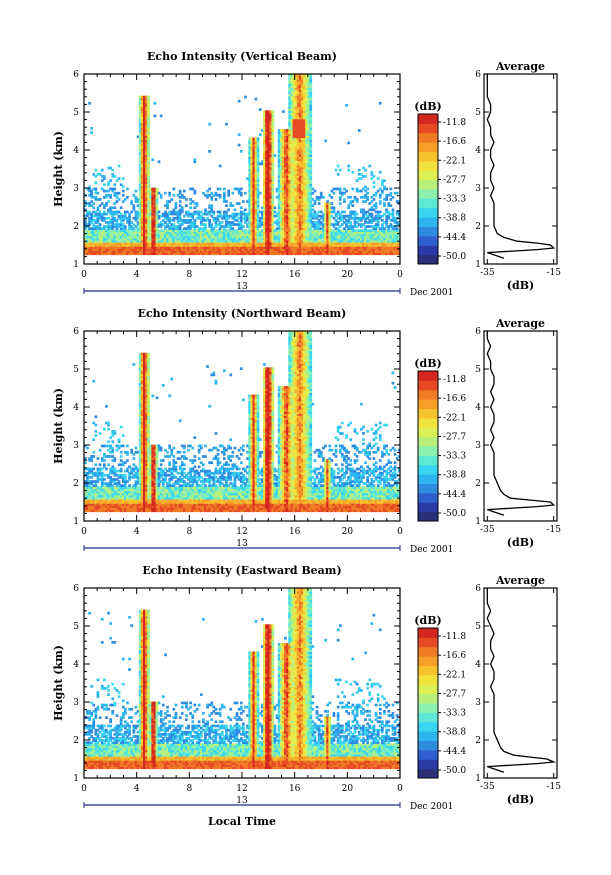 The height and width of the screenshot is (875, 611). Describe the element at coordinates (137, 275) in the screenshot. I see `x-tick-label: 4` at that location.